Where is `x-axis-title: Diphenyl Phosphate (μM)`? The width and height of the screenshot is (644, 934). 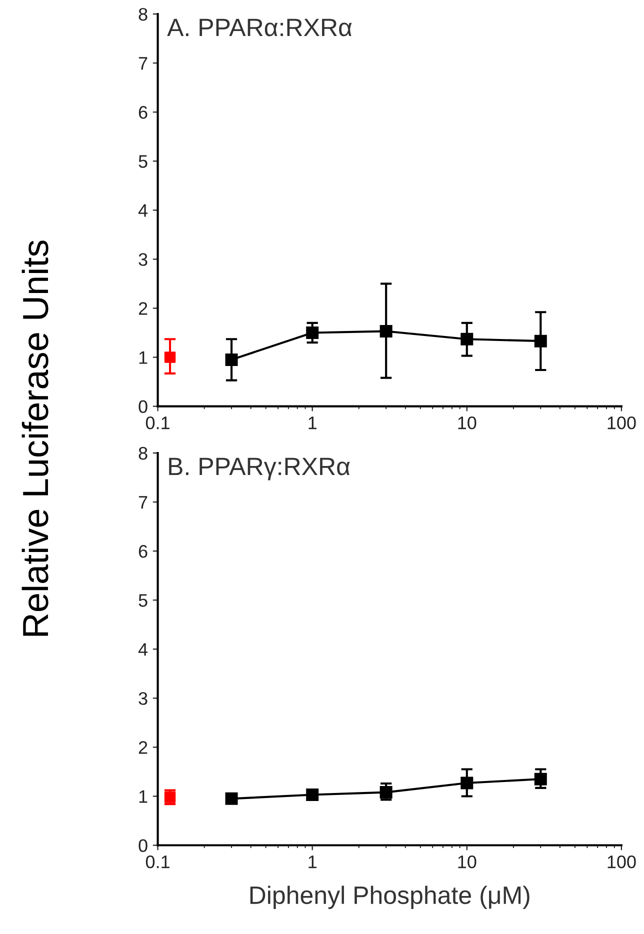 x-axis-title: Diphenyl Phosphate (μM) is located at coordinates (390, 898).